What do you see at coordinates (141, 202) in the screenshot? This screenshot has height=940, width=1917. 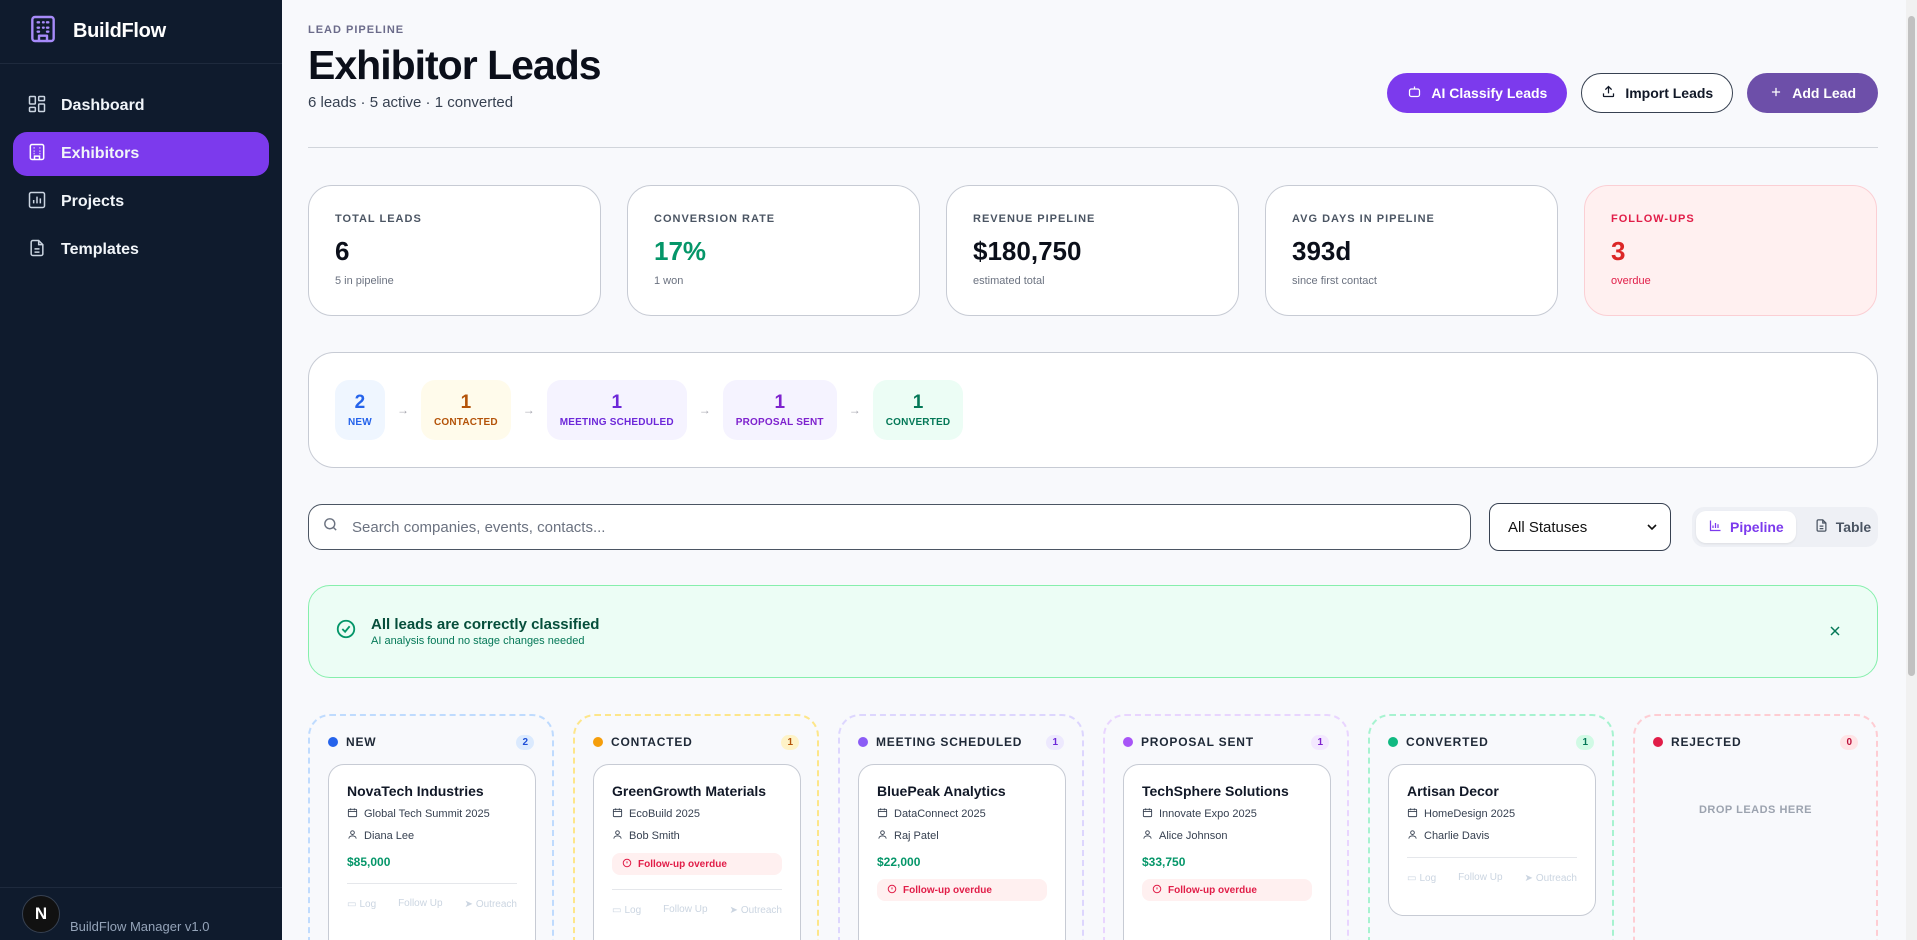 I see `sidebar-item-projects: Projects` at bounding box center [141, 202].